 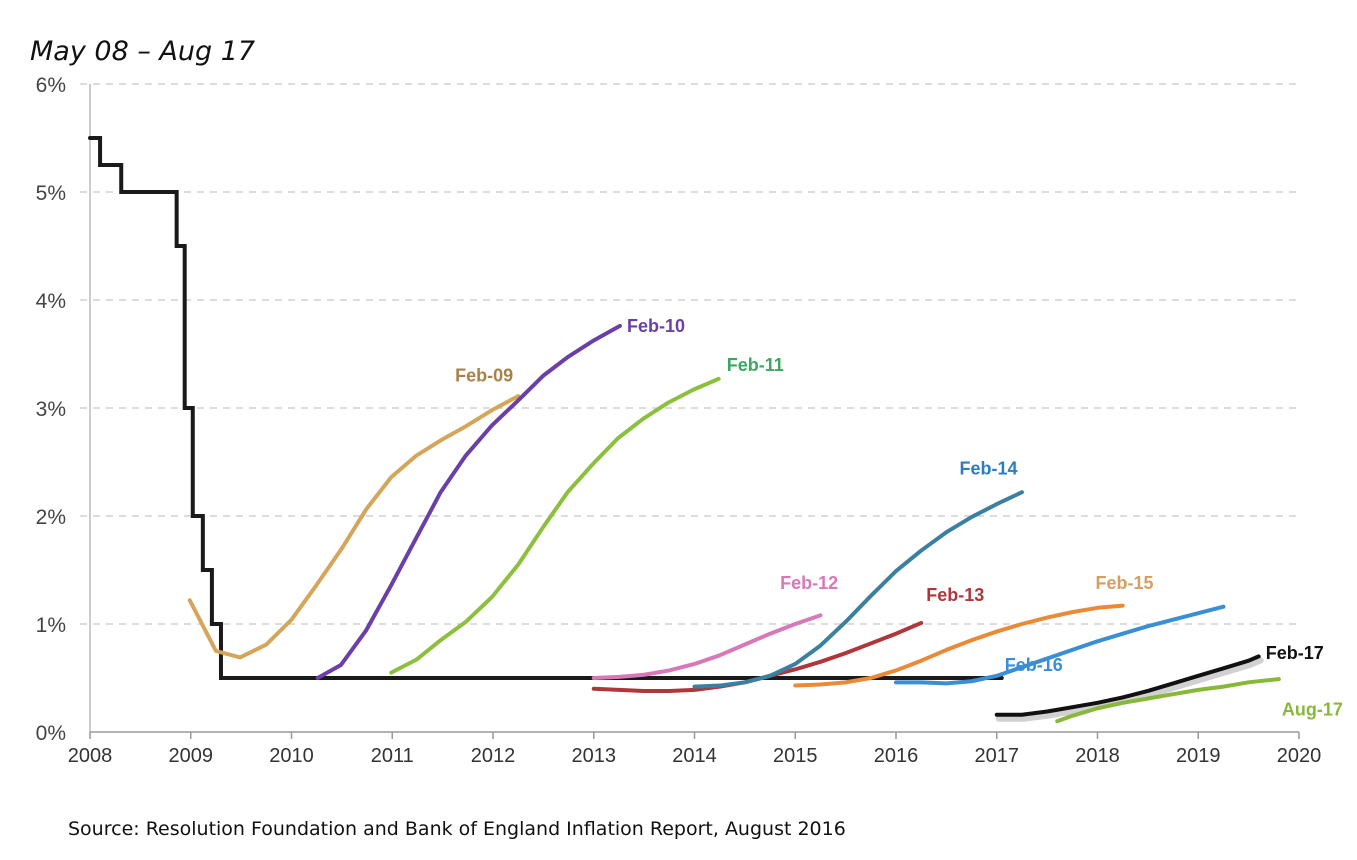 I want to click on x-tick-label: 2019, so click(x=1198, y=756).